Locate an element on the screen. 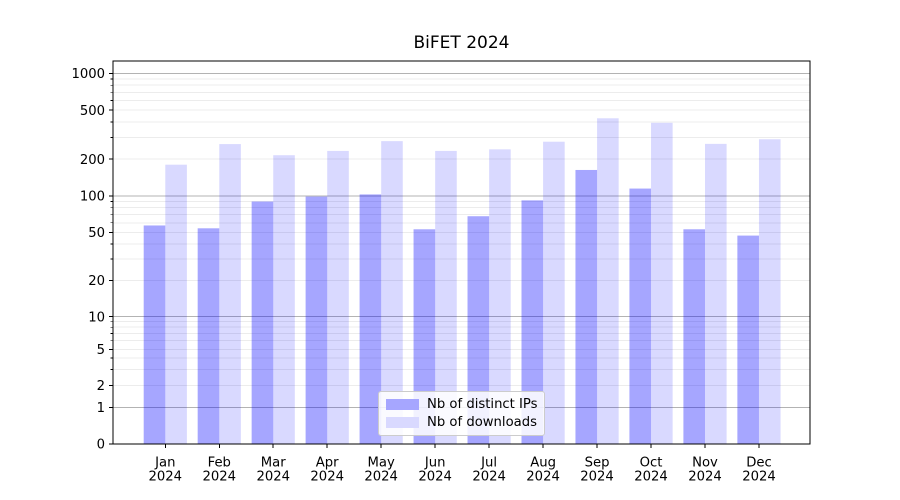 This screenshot has width=900, height=500. legend-label-downloads: Nb of downloads is located at coordinates (482, 422).